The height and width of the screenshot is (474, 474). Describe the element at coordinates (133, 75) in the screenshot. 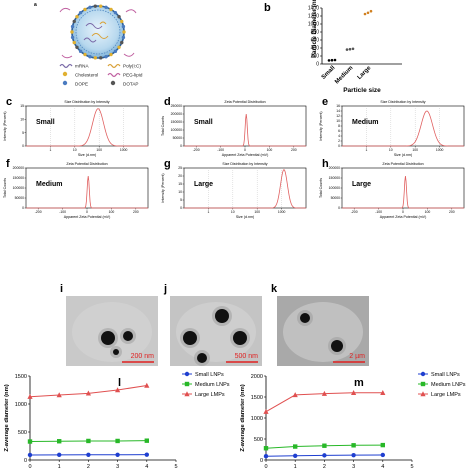

I see `legend-label: PEG-lipid` at that location.